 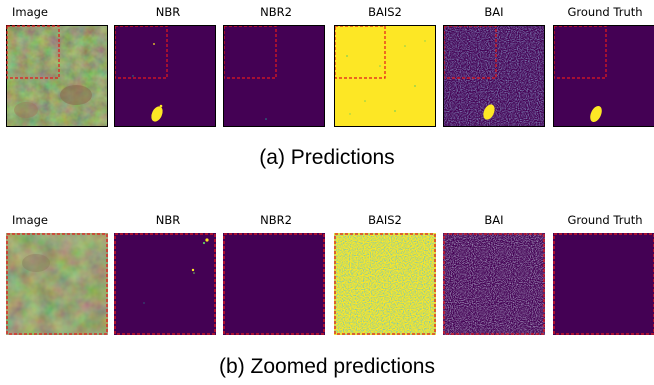 What do you see at coordinates (165, 76) in the screenshot?
I see `nbr-panel-a` at bounding box center [165, 76].